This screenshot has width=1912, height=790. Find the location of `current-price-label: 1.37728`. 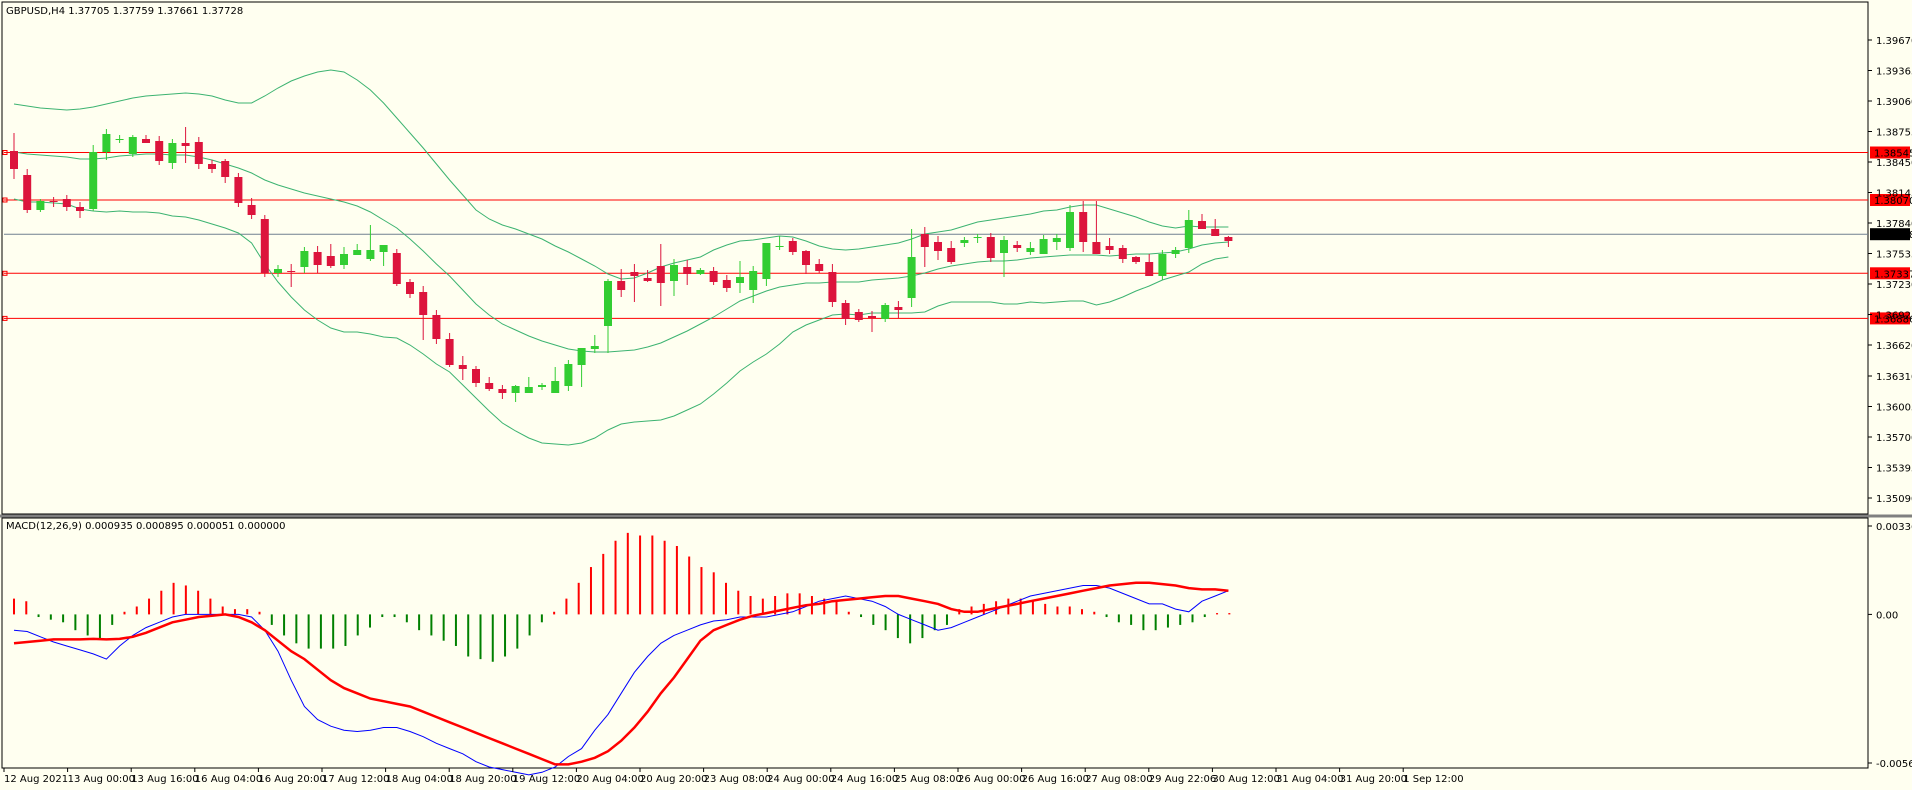

current-price-label: 1.37728 is located at coordinates (1893, 235).